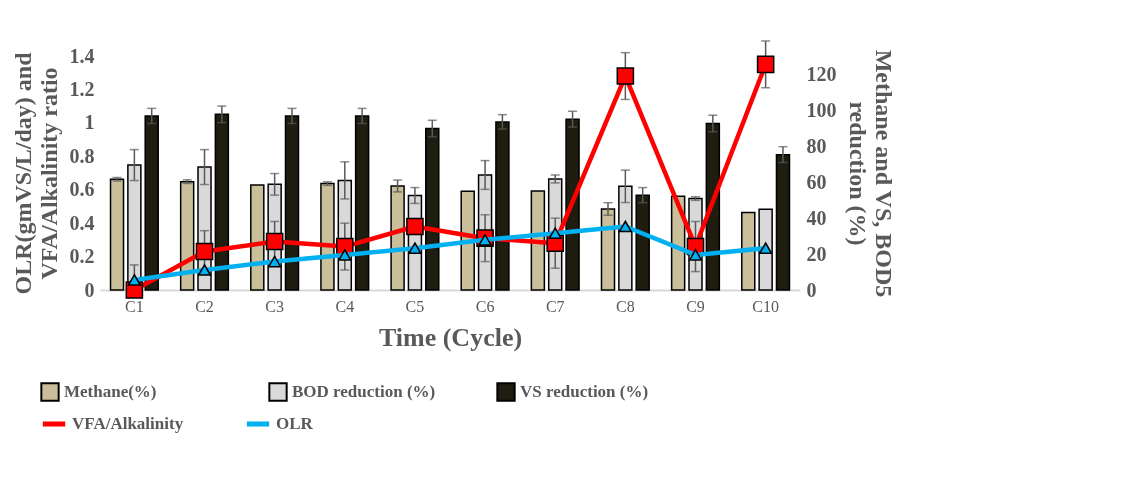  Describe the element at coordinates (870, 173) in the screenshot. I see `y2-axis-title: Methane and VS, BOD5 reduction (%)` at that location.